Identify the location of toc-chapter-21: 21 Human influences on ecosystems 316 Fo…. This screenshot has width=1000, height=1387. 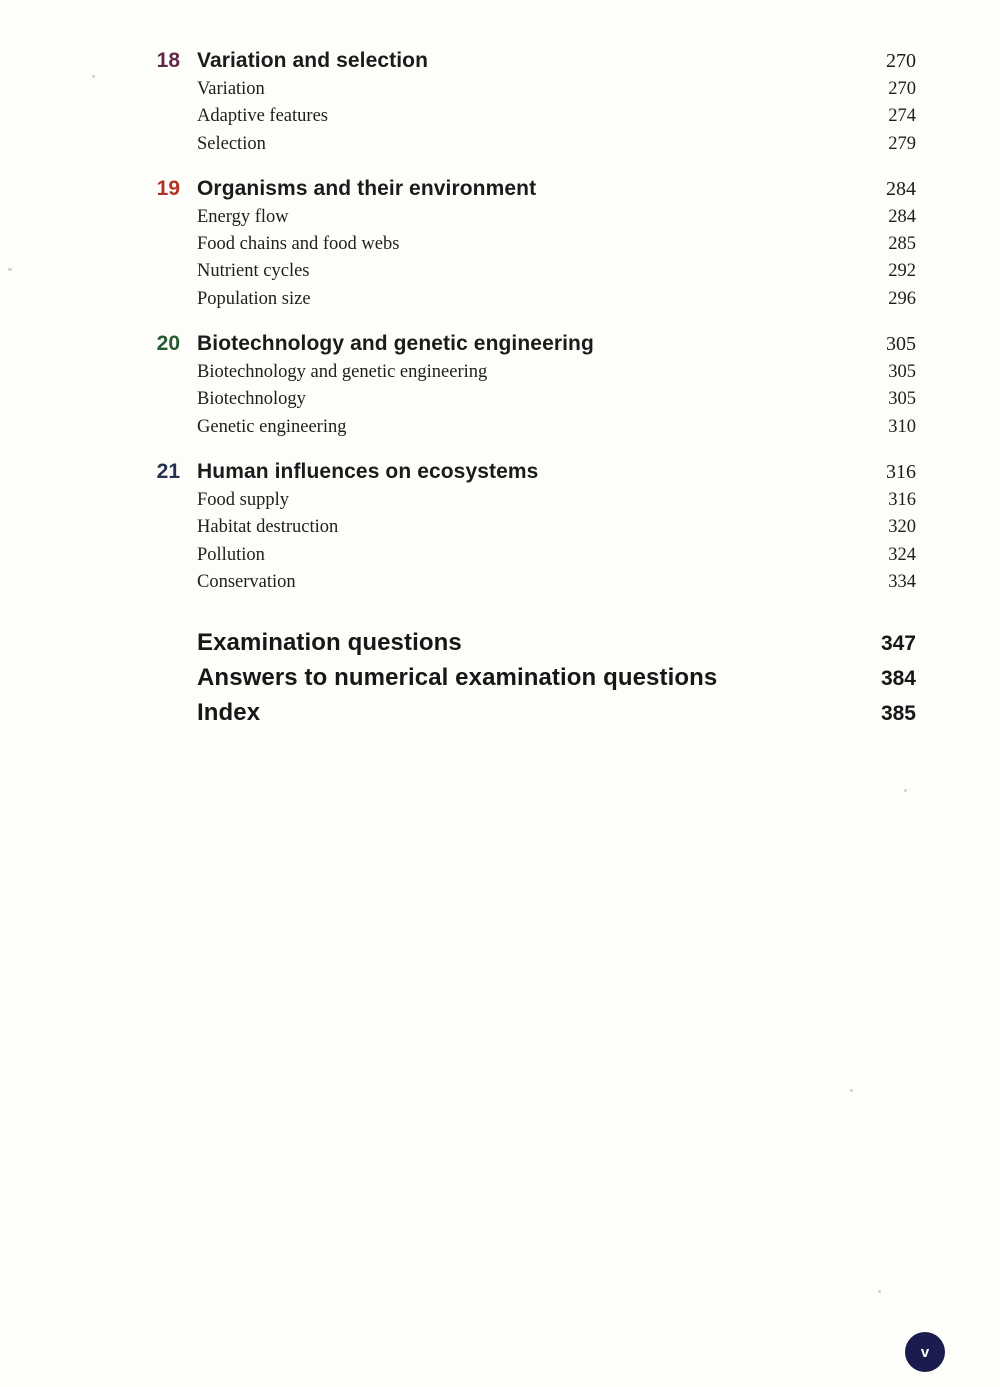
(536, 526).